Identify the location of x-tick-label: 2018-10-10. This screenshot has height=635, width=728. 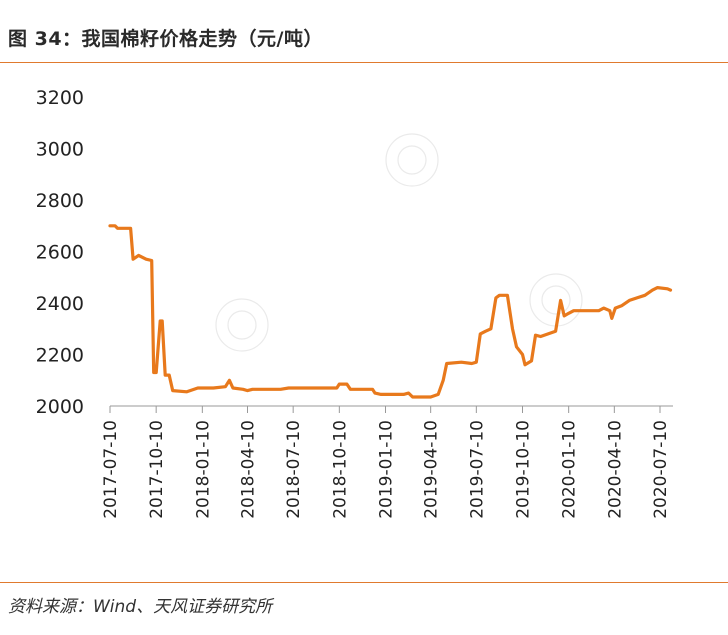
(340, 469).